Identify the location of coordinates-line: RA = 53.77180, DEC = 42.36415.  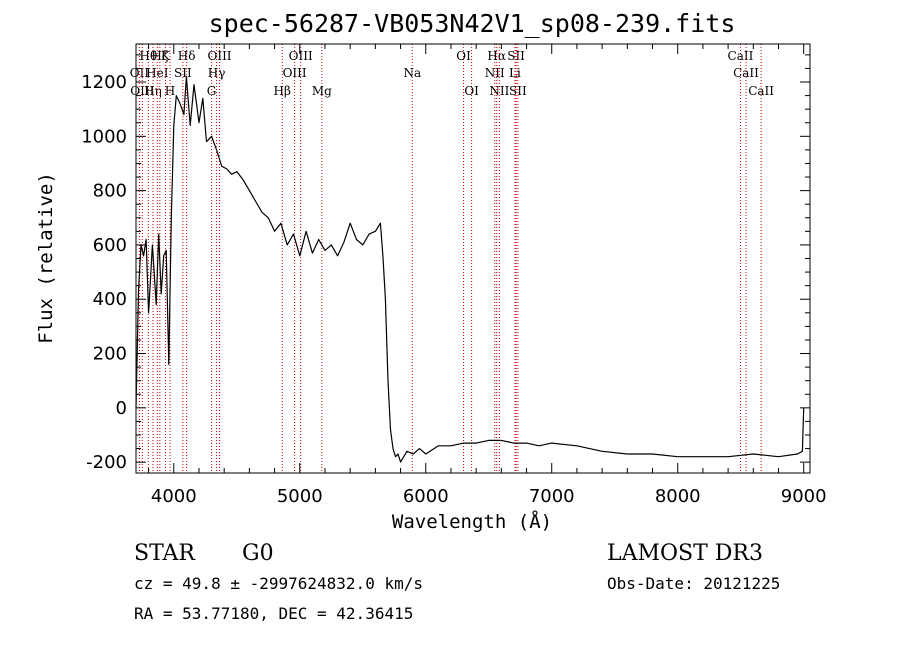
(273, 613).